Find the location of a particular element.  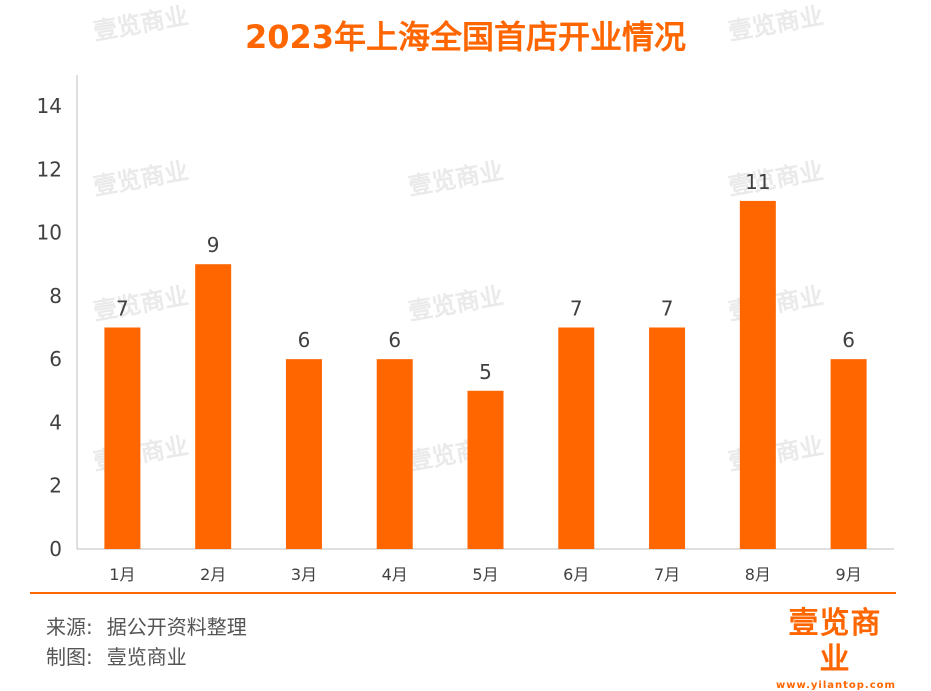

logo-text: 壹览商业 is located at coordinates (835, 641).